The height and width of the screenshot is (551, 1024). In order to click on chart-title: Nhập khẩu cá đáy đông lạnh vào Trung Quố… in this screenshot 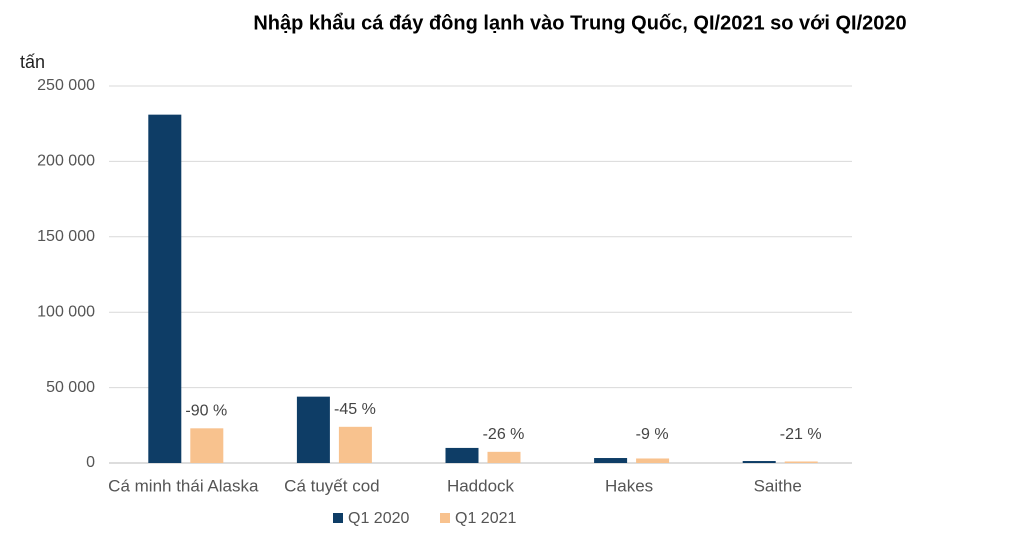, I will do `click(579, 23)`.